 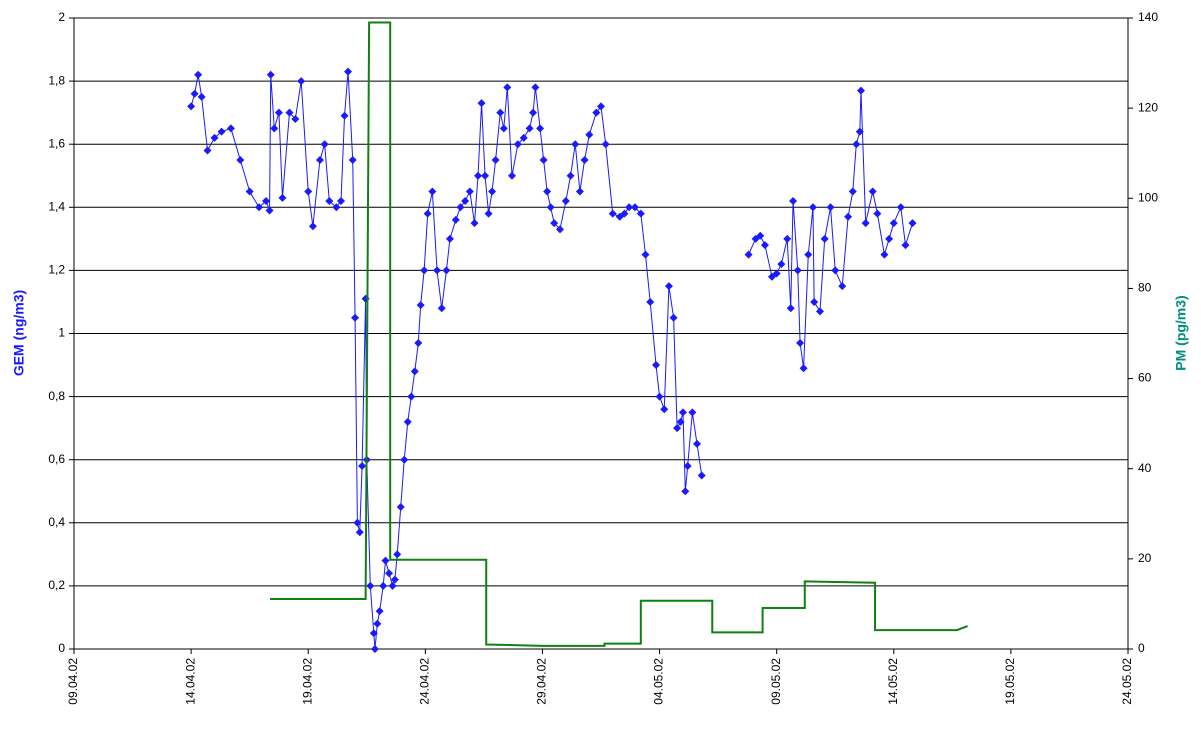 I want to click on y2-tick-label: 0, so click(x=1141, y=648).